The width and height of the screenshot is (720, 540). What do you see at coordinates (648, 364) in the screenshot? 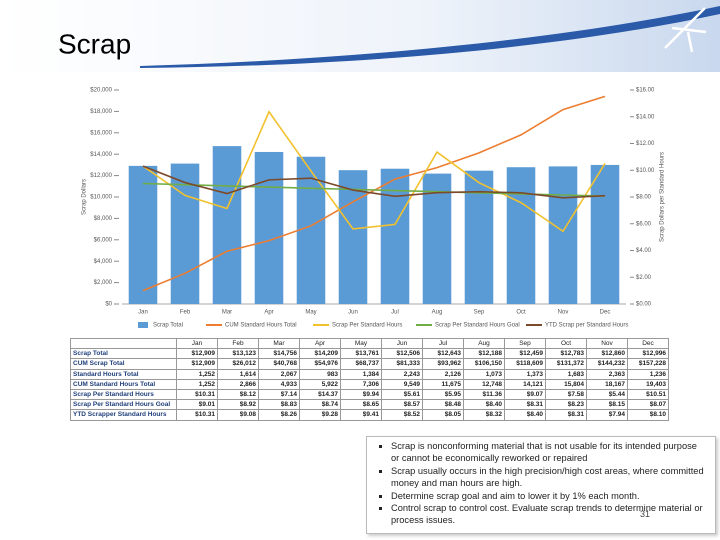
I see `table-cell: $157,228` at bounding box center [648, 364].